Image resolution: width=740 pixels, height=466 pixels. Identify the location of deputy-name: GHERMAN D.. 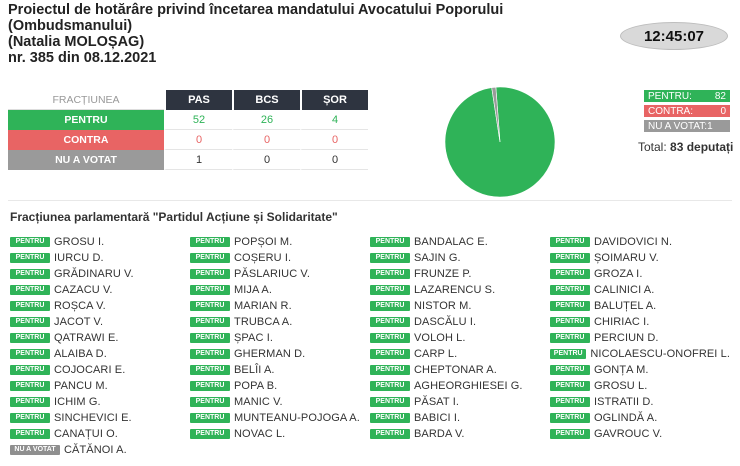
(270, 354).